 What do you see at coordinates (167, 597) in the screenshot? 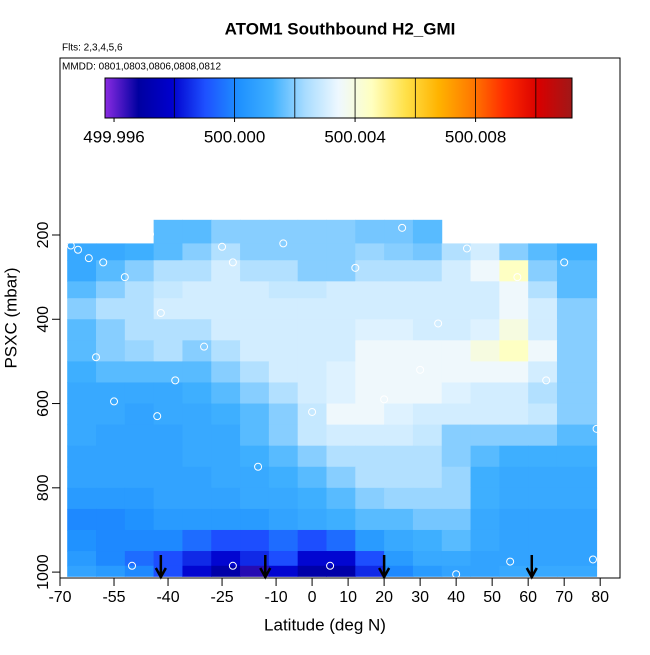
I see `x-tick-label: -40` at bounding box center [167, 597].